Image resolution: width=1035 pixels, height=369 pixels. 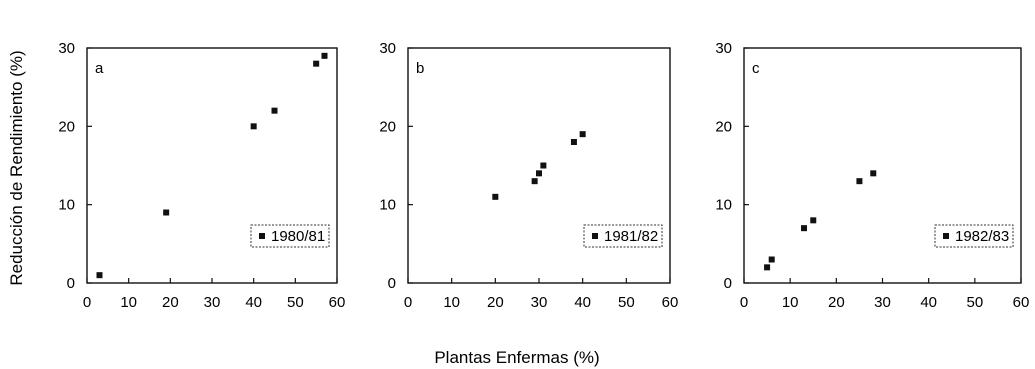 I want to click on legend-label: 1981/82, so click(x=631, y=236).